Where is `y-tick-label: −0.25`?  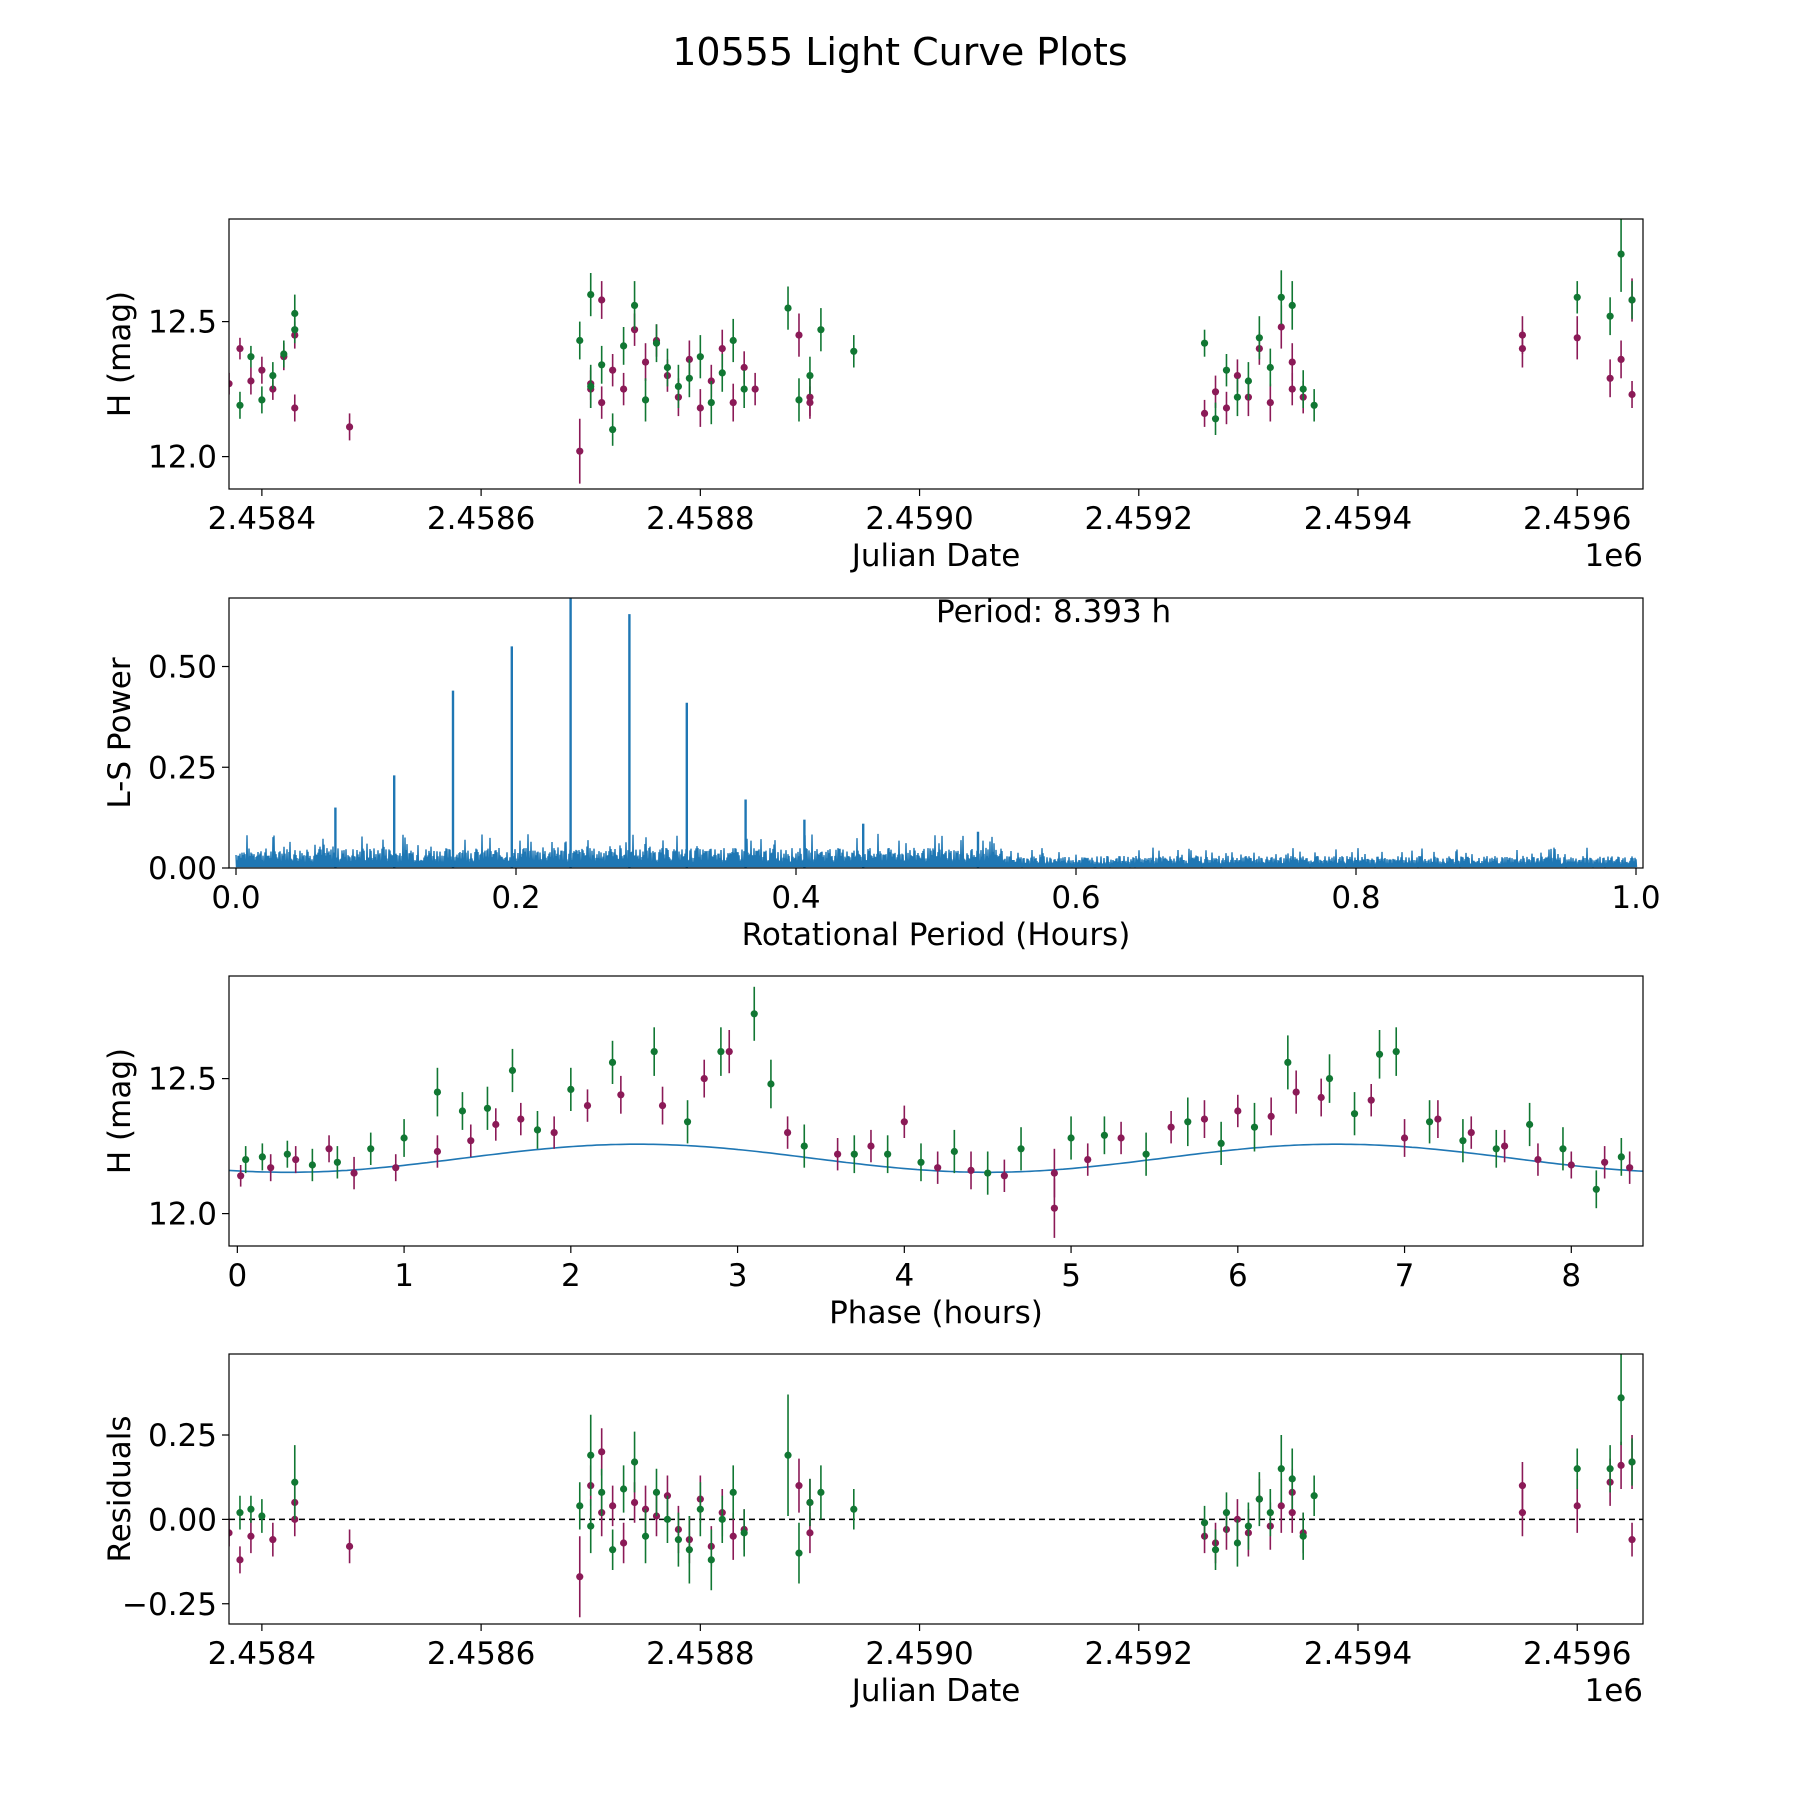
y-tick-label: −0.25 is located at coordinates (169, 1605).